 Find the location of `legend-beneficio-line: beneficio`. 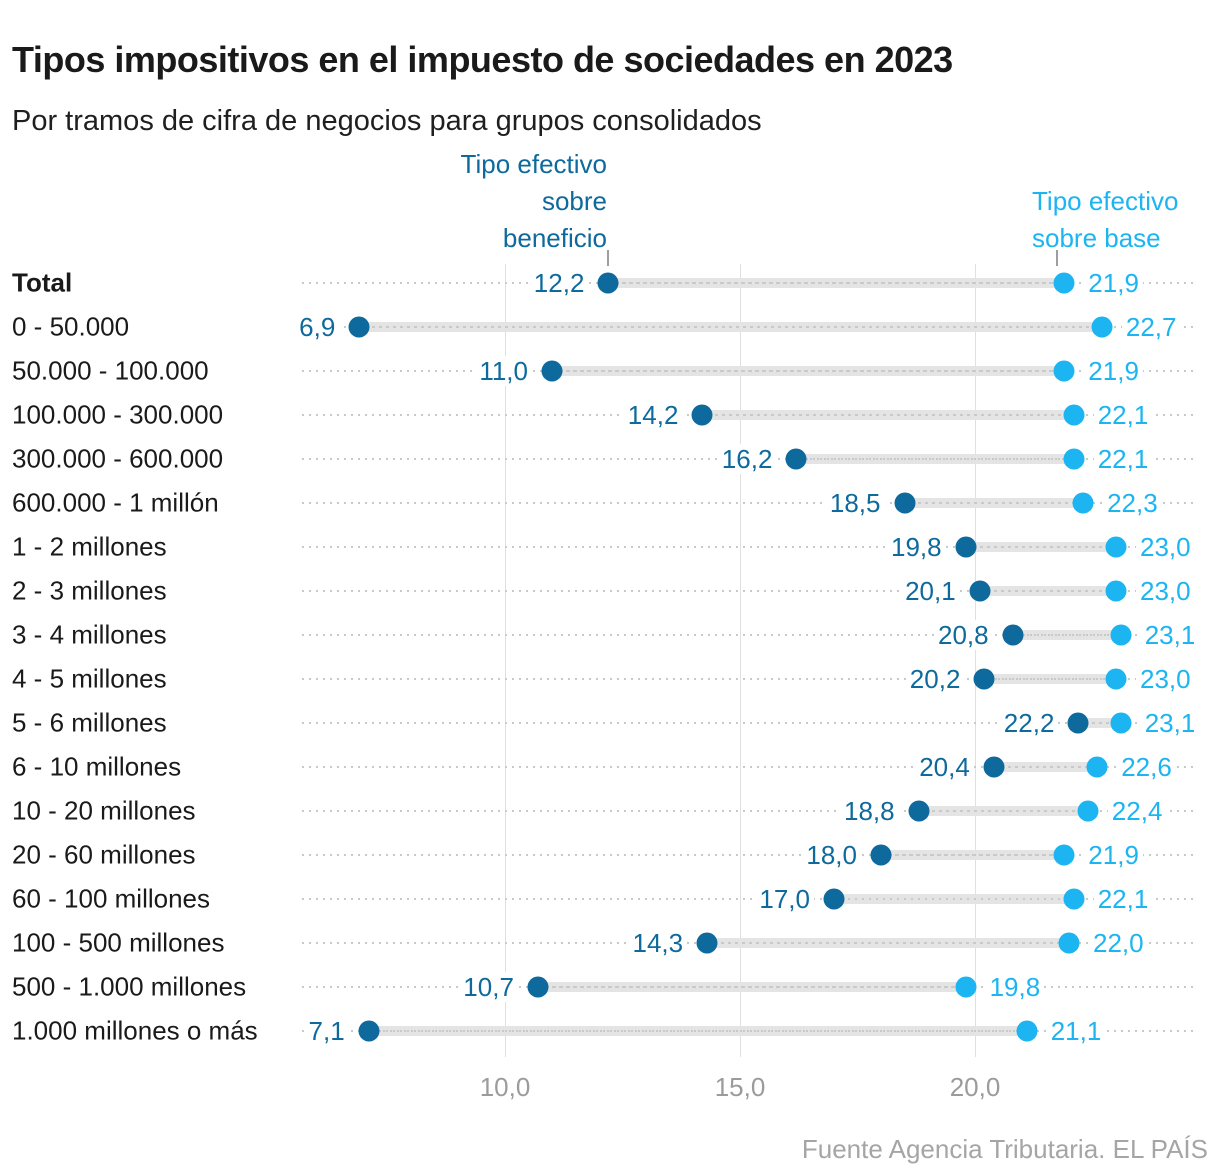

legend-beneficio-line: beneficio is located at coordinates (554, 238).